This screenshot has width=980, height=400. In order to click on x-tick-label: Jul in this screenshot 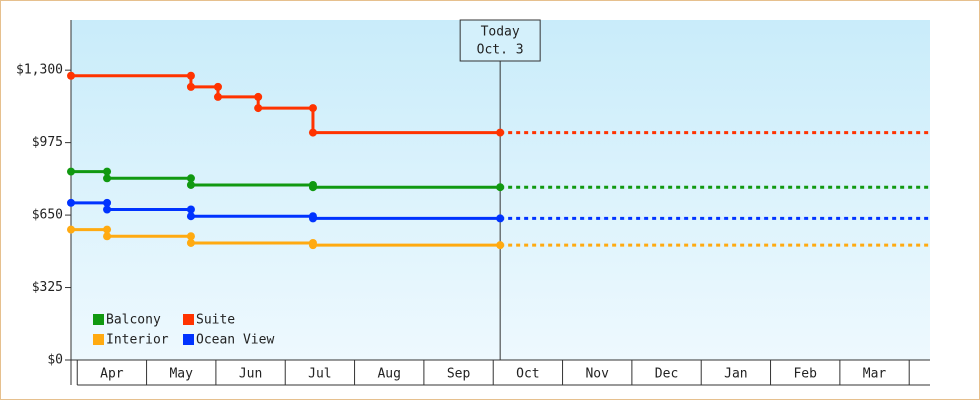, I will do `click(319, 374)`.